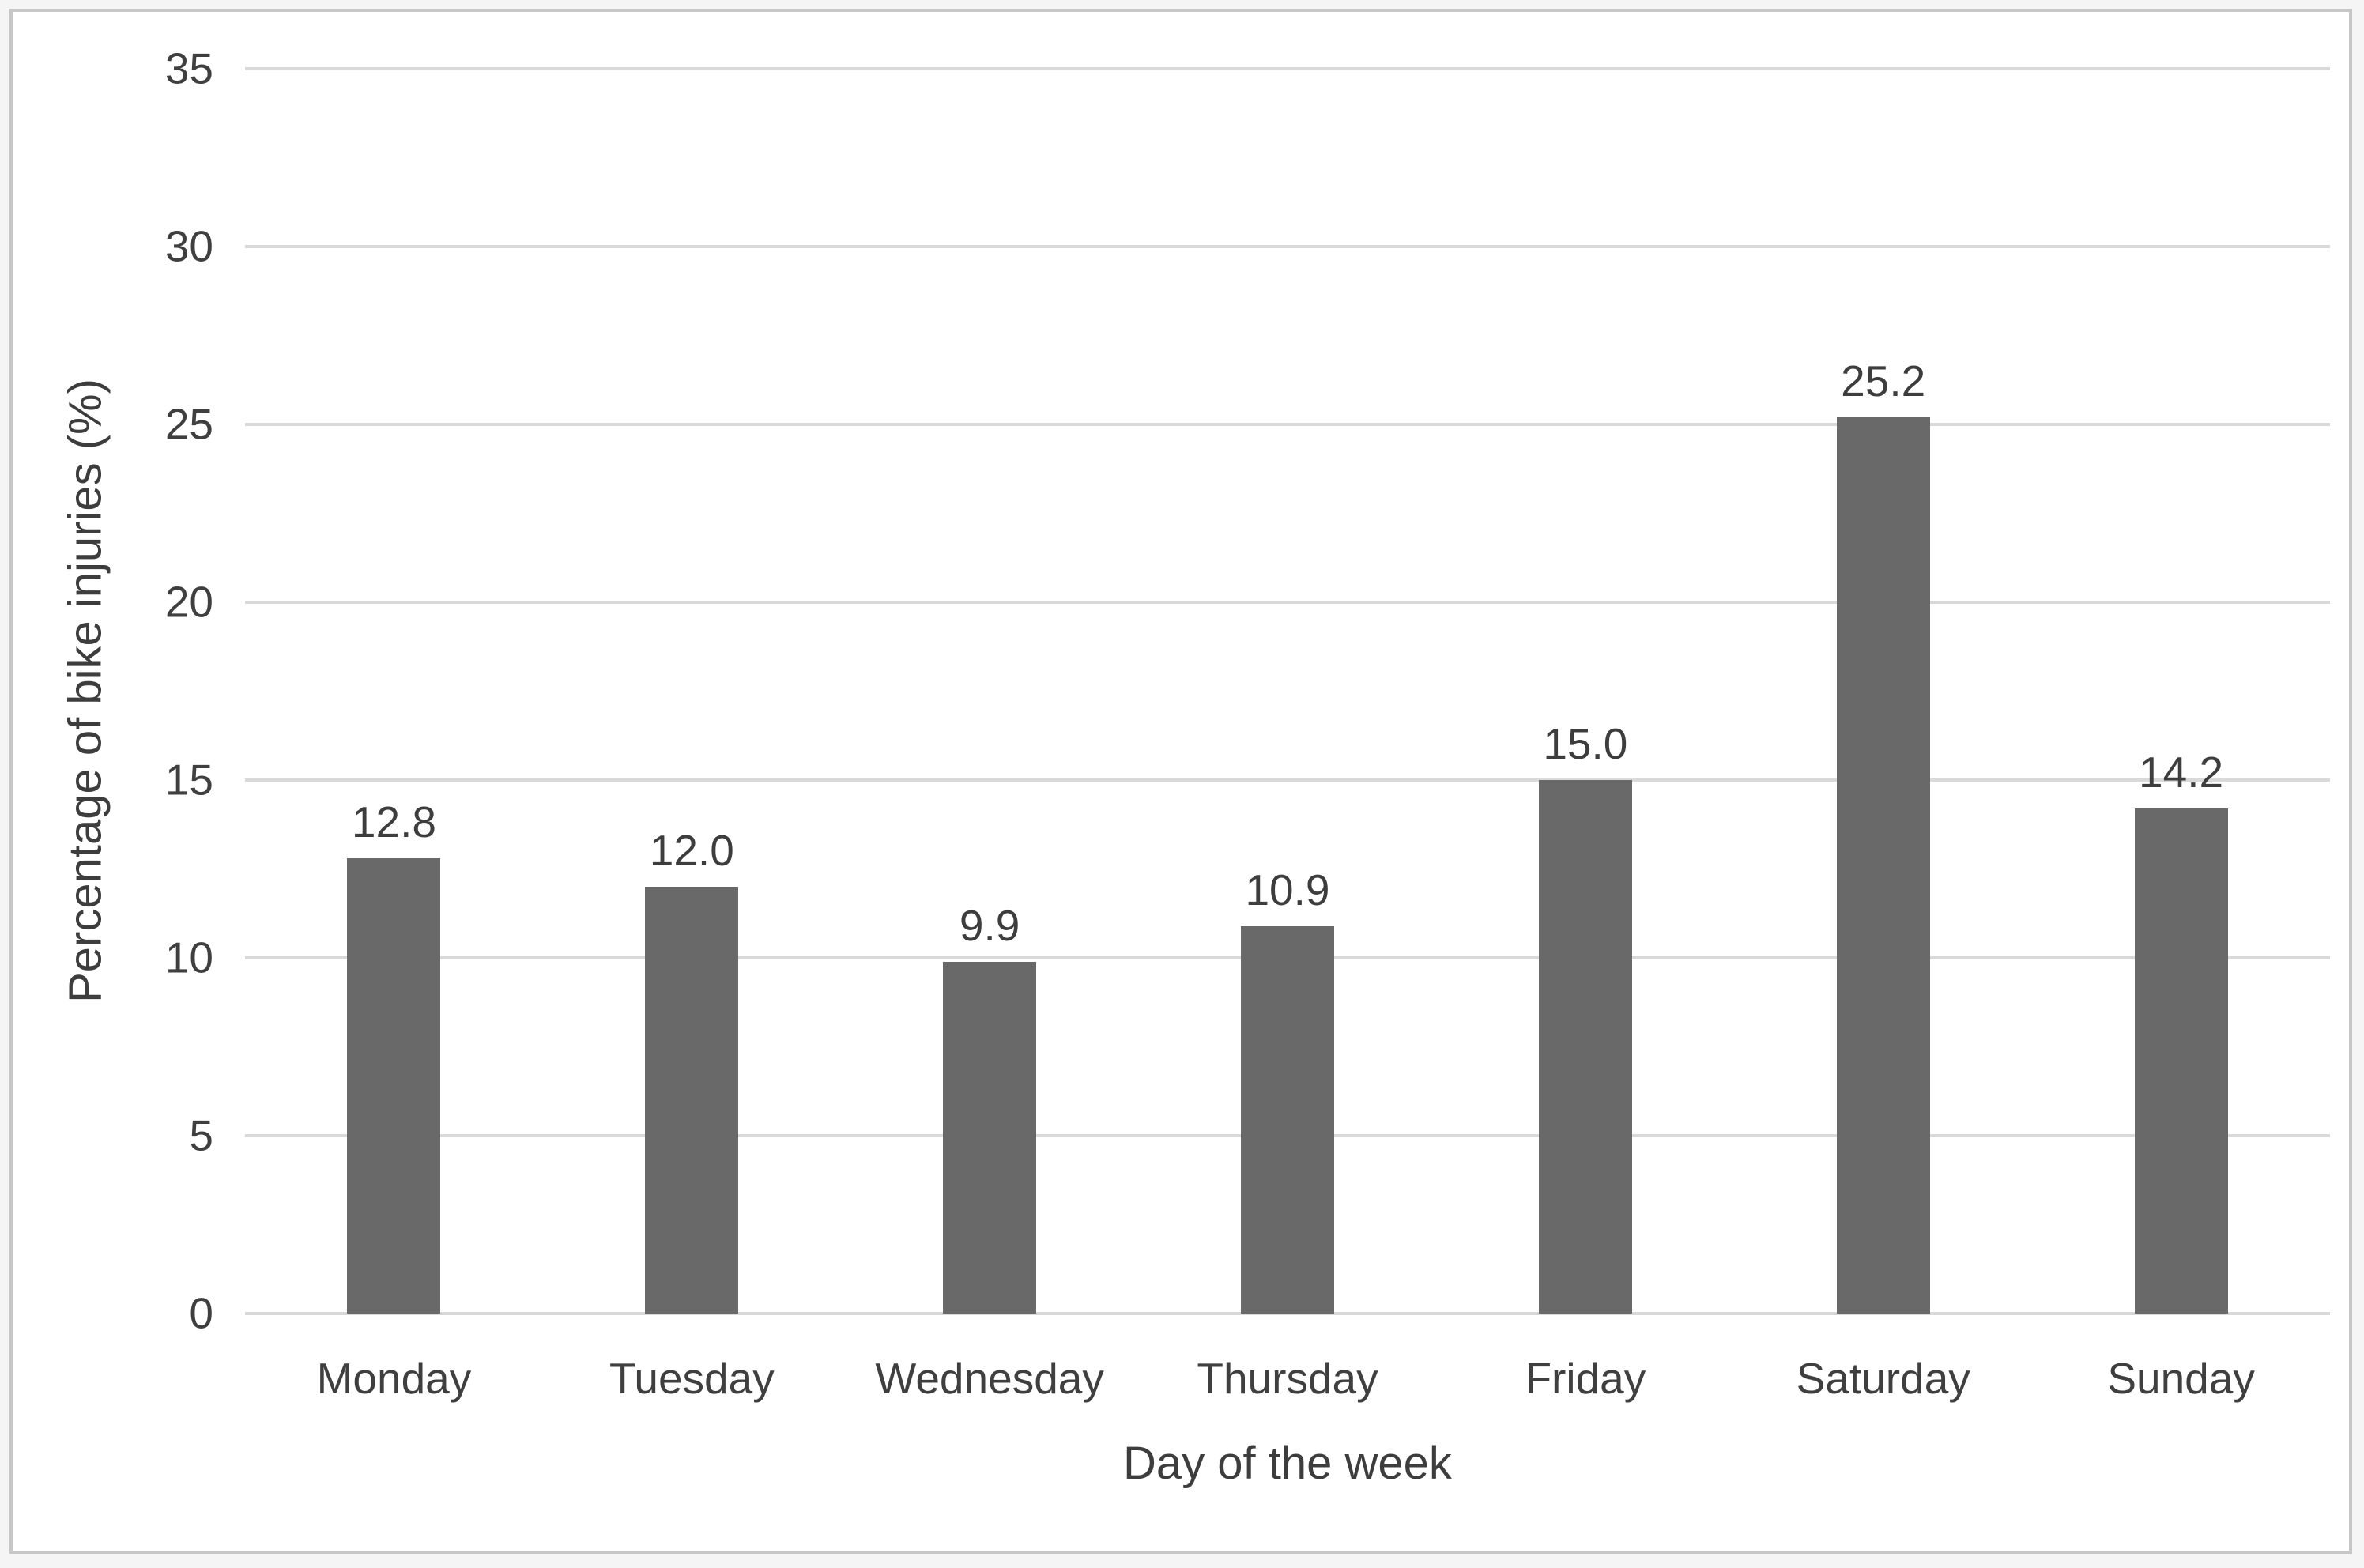 The image size is (2364, 1568). Describe the element at coordinates (691, 851) in the screenshot. I see `bar-value-label: 12.0` at that location.